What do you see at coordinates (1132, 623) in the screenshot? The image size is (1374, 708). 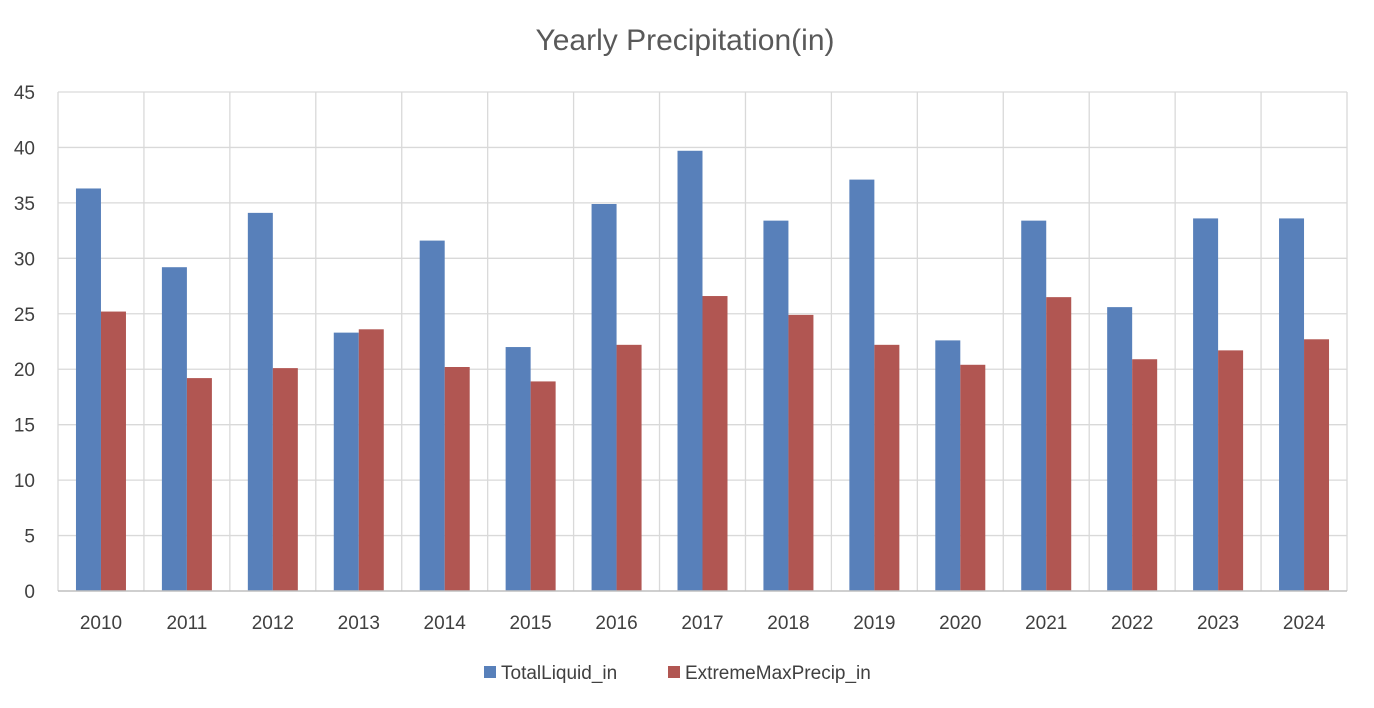 I see `x-tick-label: 2022` at bounding box center [1132, 623].